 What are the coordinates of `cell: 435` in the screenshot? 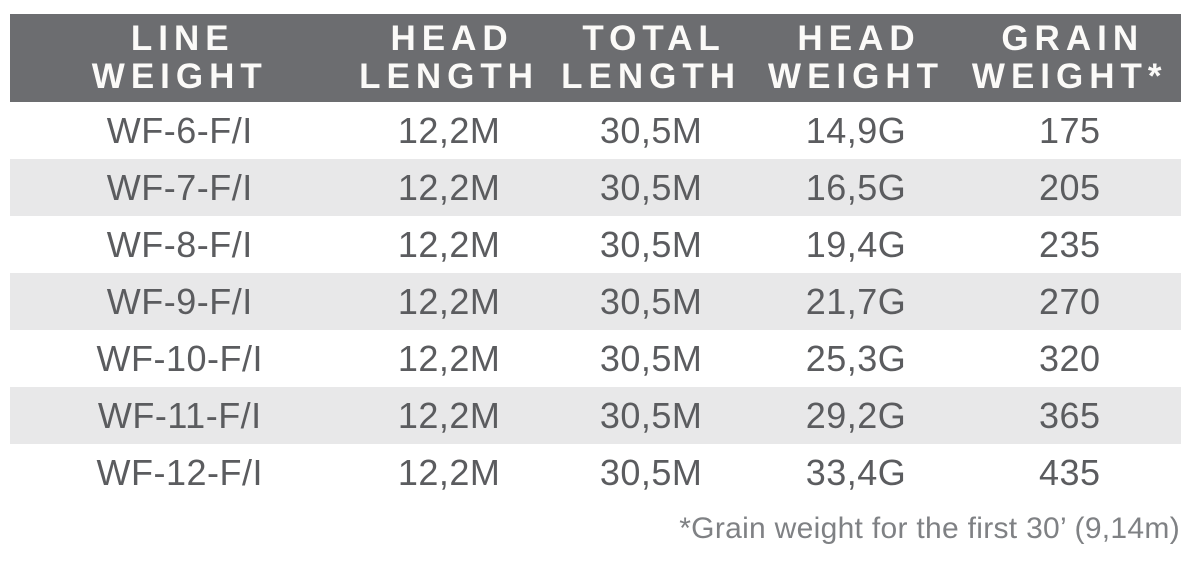 It's located at (1069, 472).